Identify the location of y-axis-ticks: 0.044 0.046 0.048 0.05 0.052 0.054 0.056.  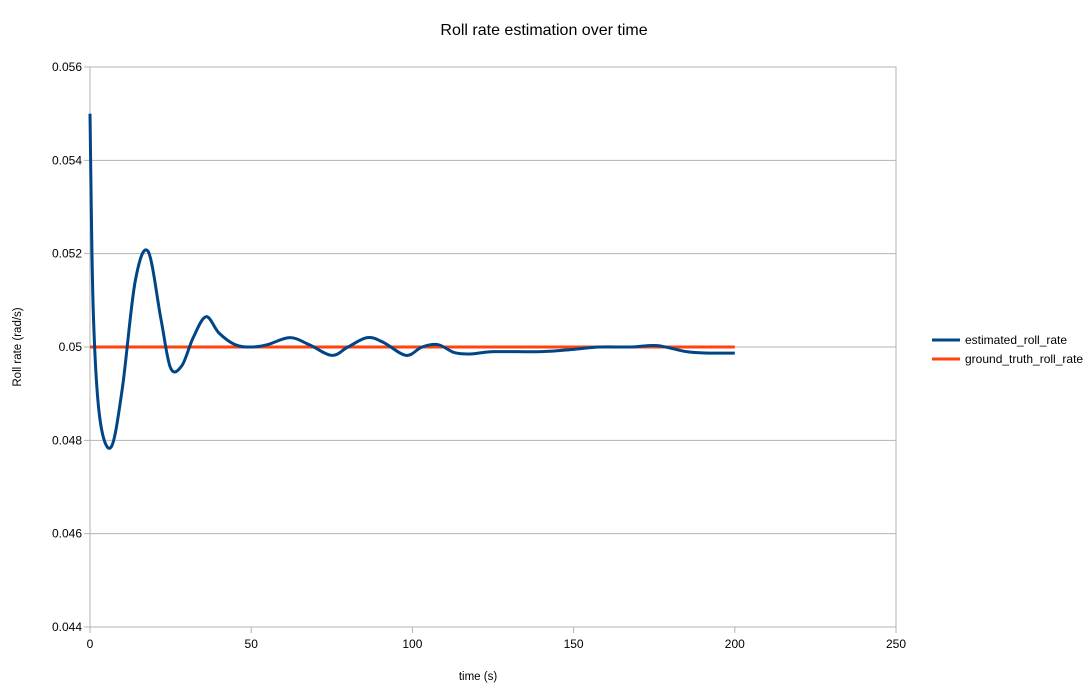
(67, 347).